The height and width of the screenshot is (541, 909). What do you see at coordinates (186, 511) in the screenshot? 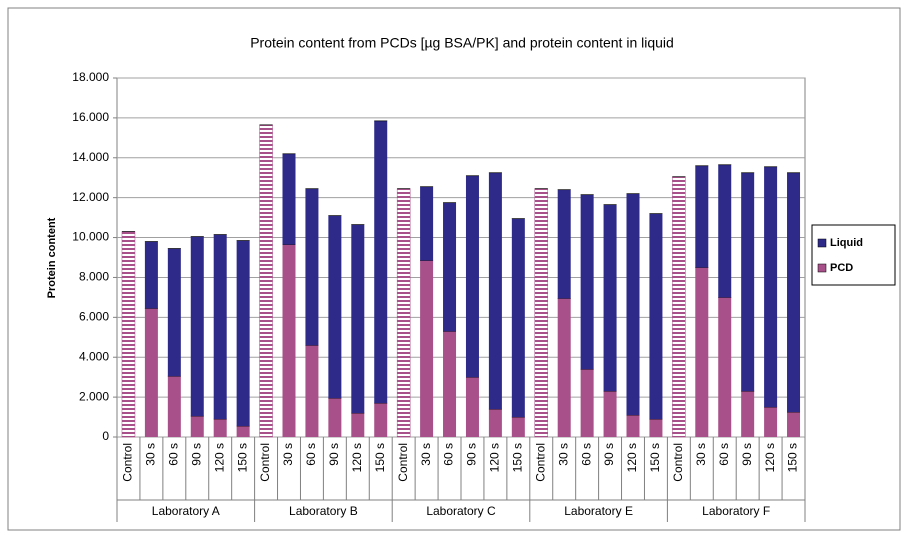
I see `group-label: Laboratory A` at bounding box center [186, 511].